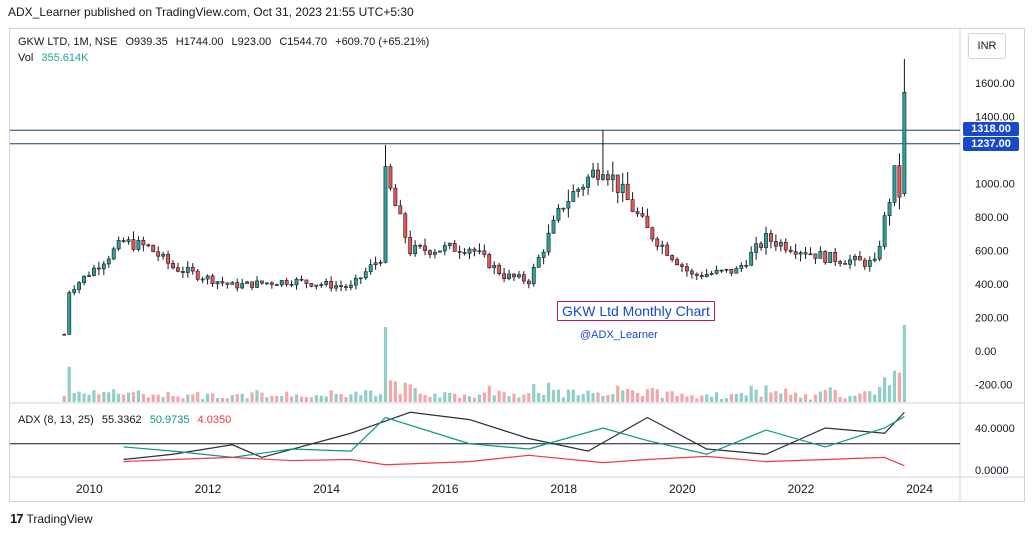 The height and width of the screenshot is (537, 1035). What do you see at coordinates (445, 489) in the screenshot?
I see `time-tick-label: 2016` at bounding box center [445, 489].